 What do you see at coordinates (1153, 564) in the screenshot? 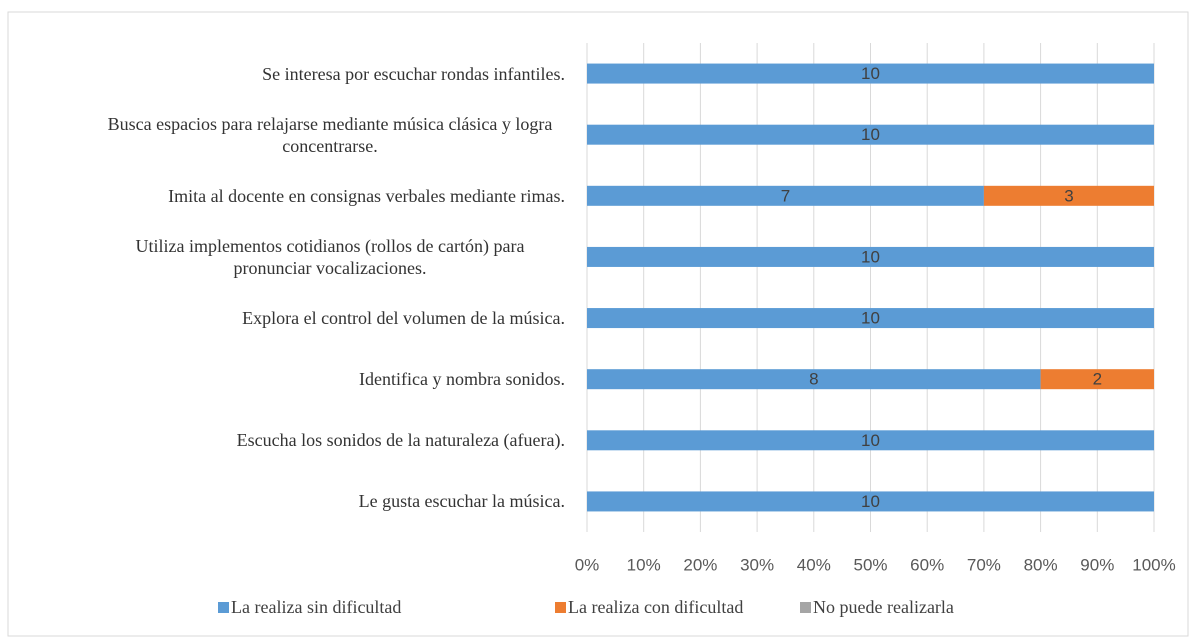
I see `x-tick-label: 100%` at bounding box center [1153, 564].